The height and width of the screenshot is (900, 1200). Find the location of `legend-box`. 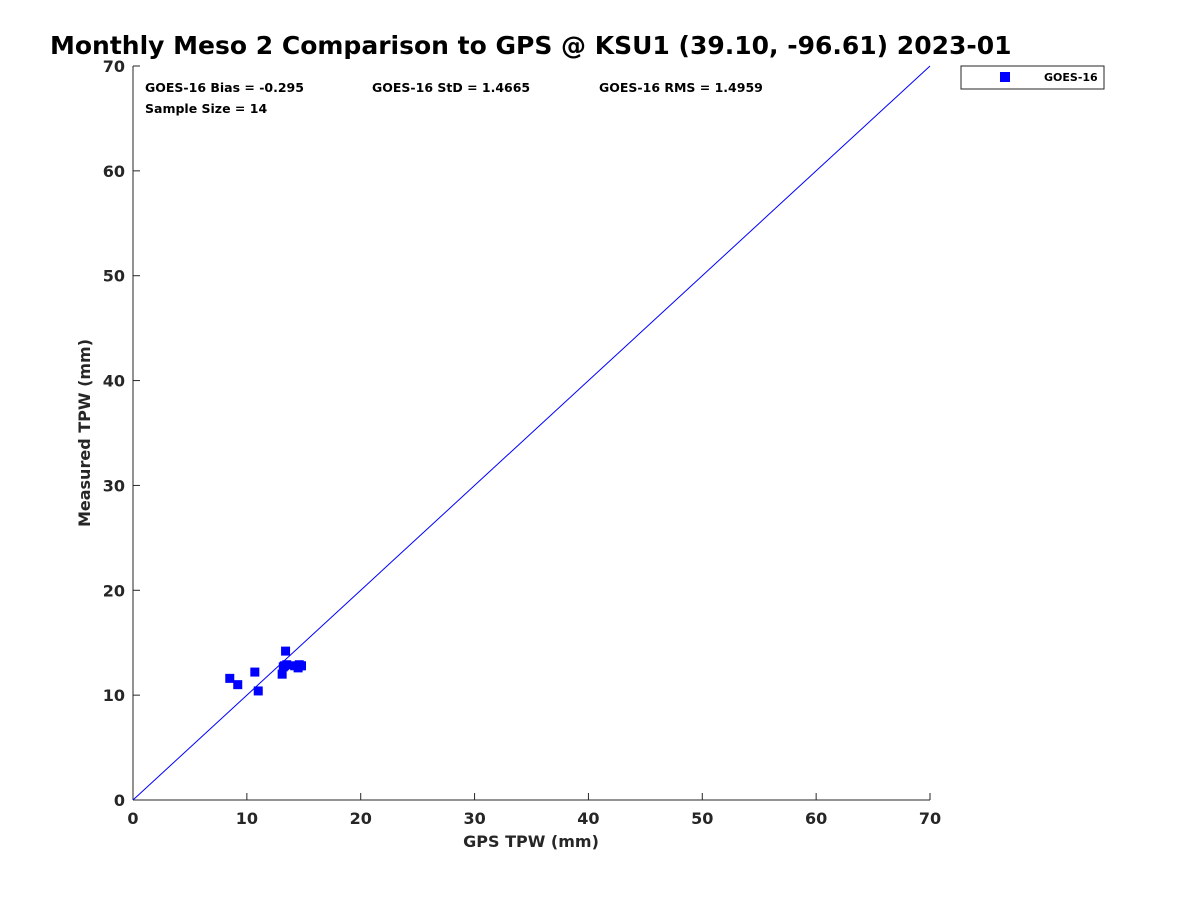

legend-box is located at coordinates (1032, 77).